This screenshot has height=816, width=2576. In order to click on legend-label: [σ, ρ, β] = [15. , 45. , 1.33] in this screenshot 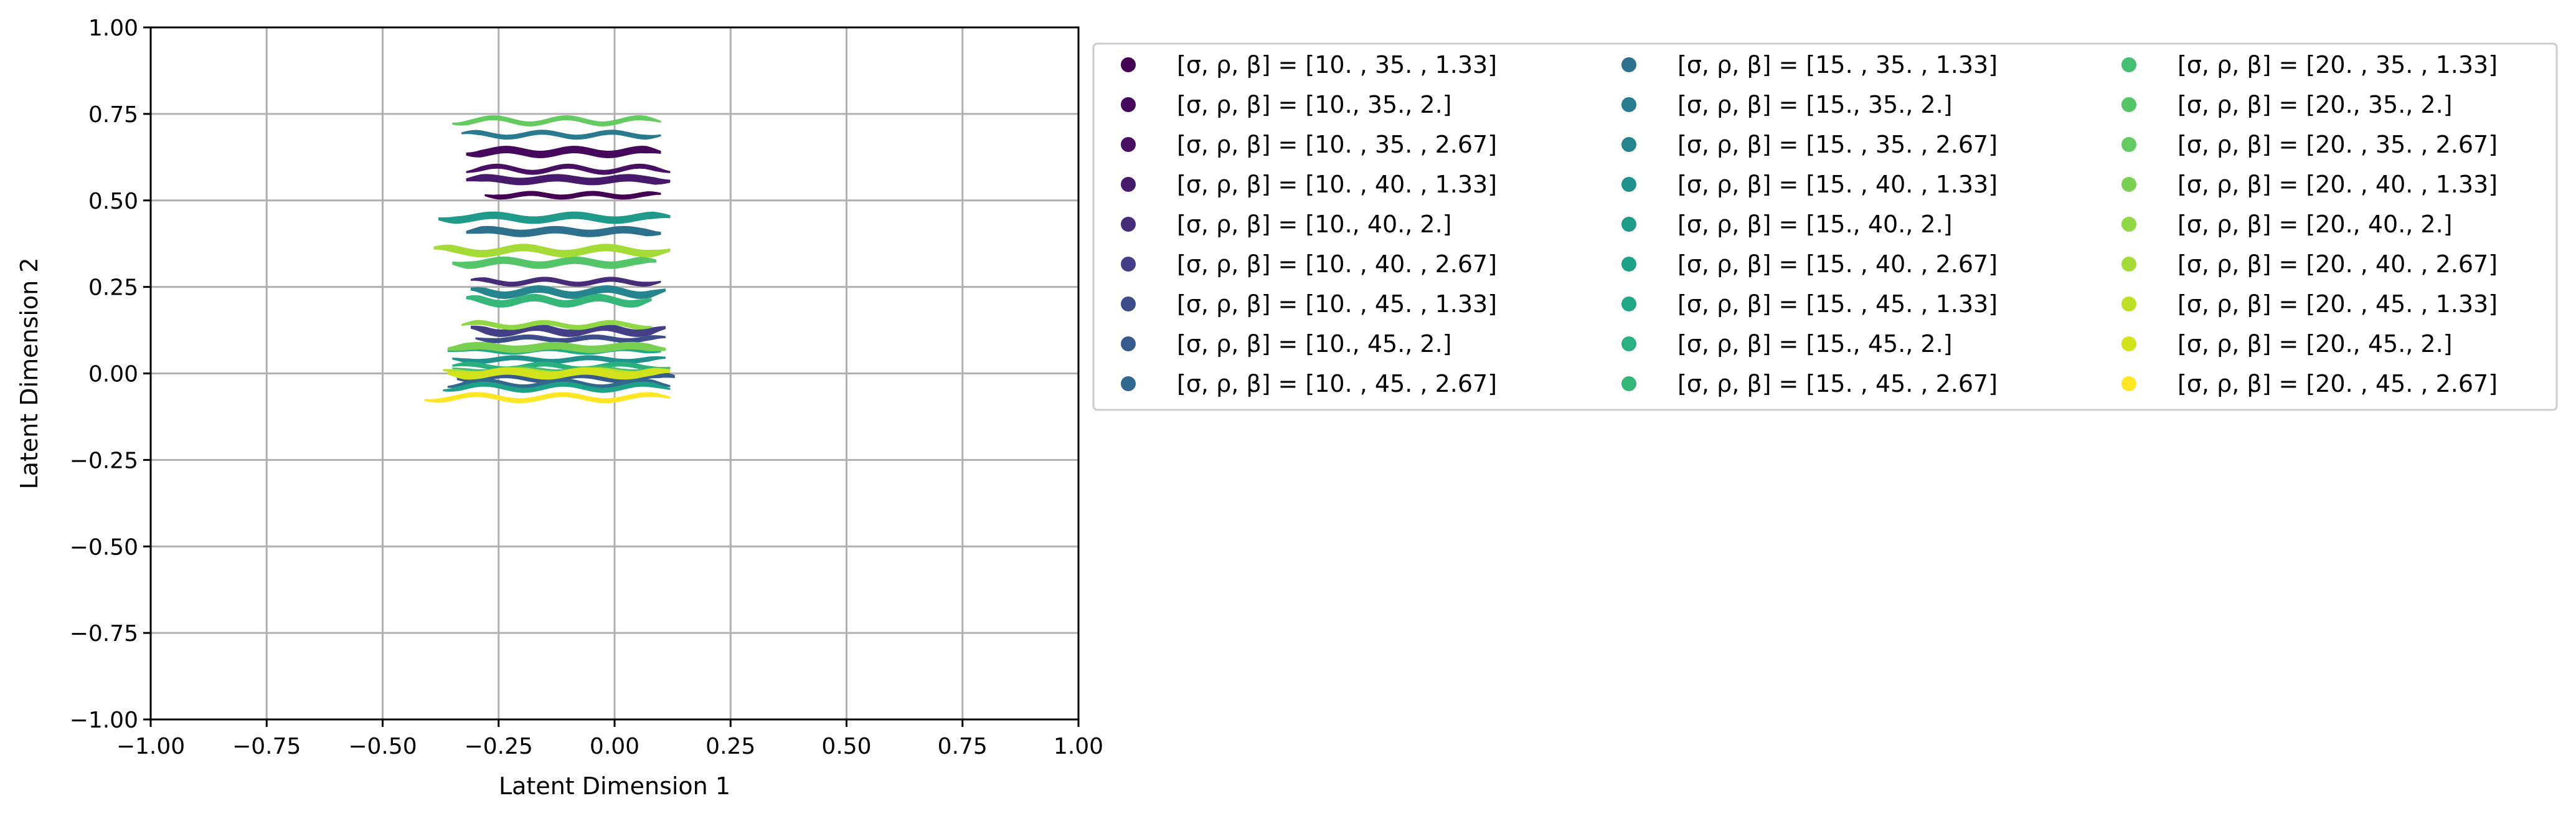, I will do `click(1837, 304)`.